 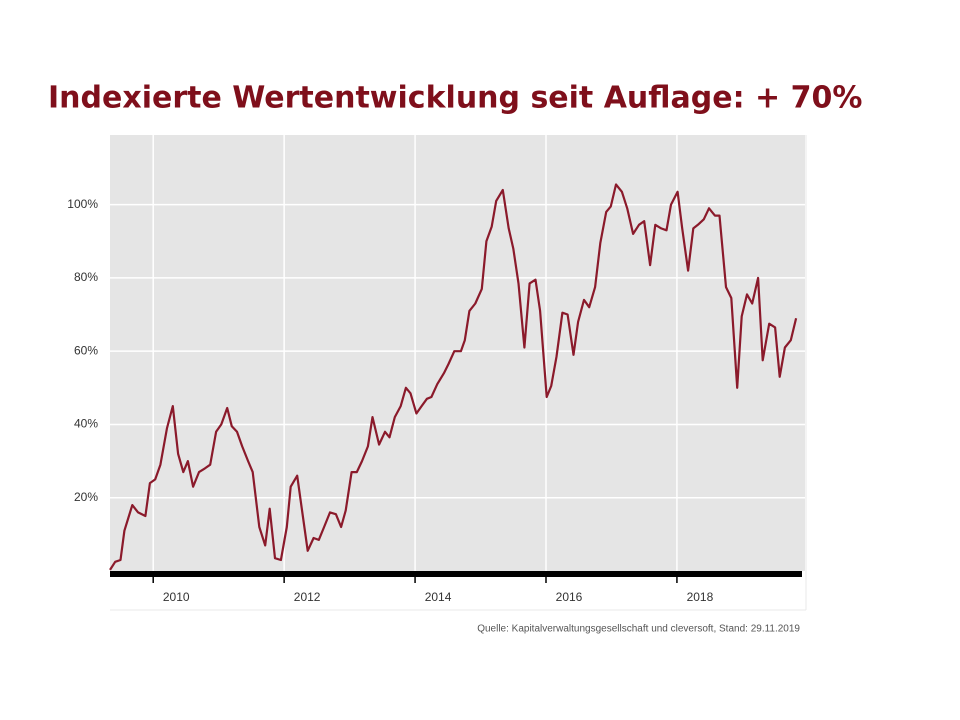 I want to click on x-tick-label: 2010, so click(x=176, y=597).